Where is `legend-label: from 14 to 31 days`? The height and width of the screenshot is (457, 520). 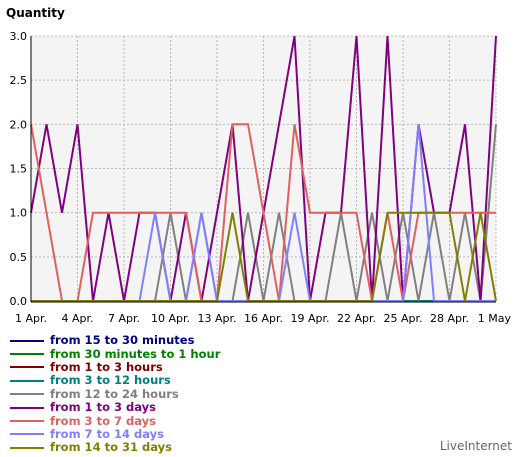 legend-label: from 14 to 31 days is located at coordinates (111, 447).